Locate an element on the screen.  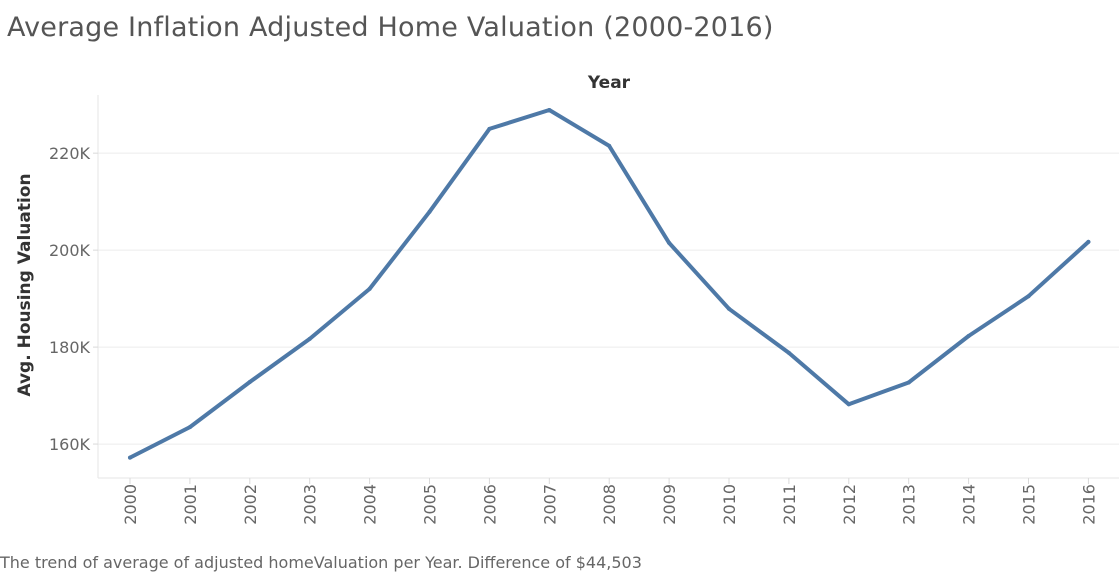
data-point-2011 is located at coordinates (788, 352).